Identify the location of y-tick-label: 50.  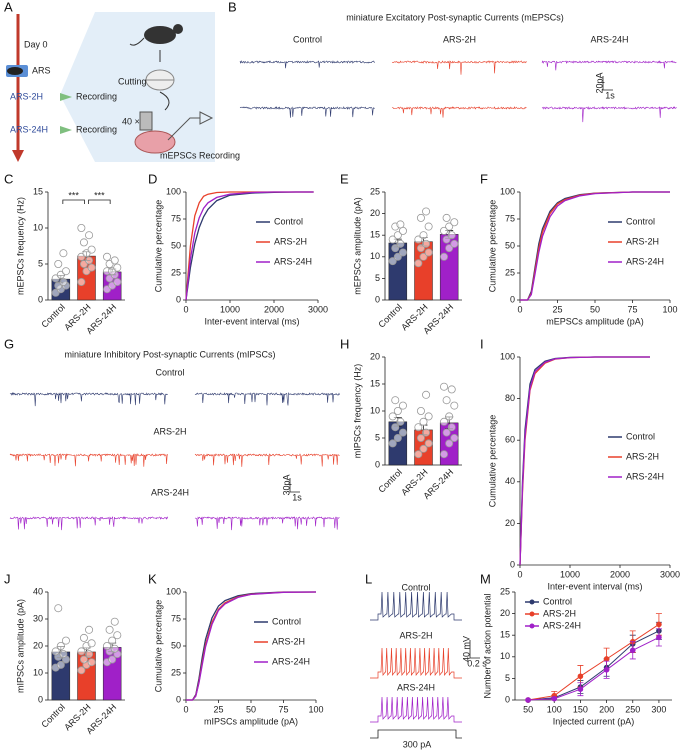
(176, 245).